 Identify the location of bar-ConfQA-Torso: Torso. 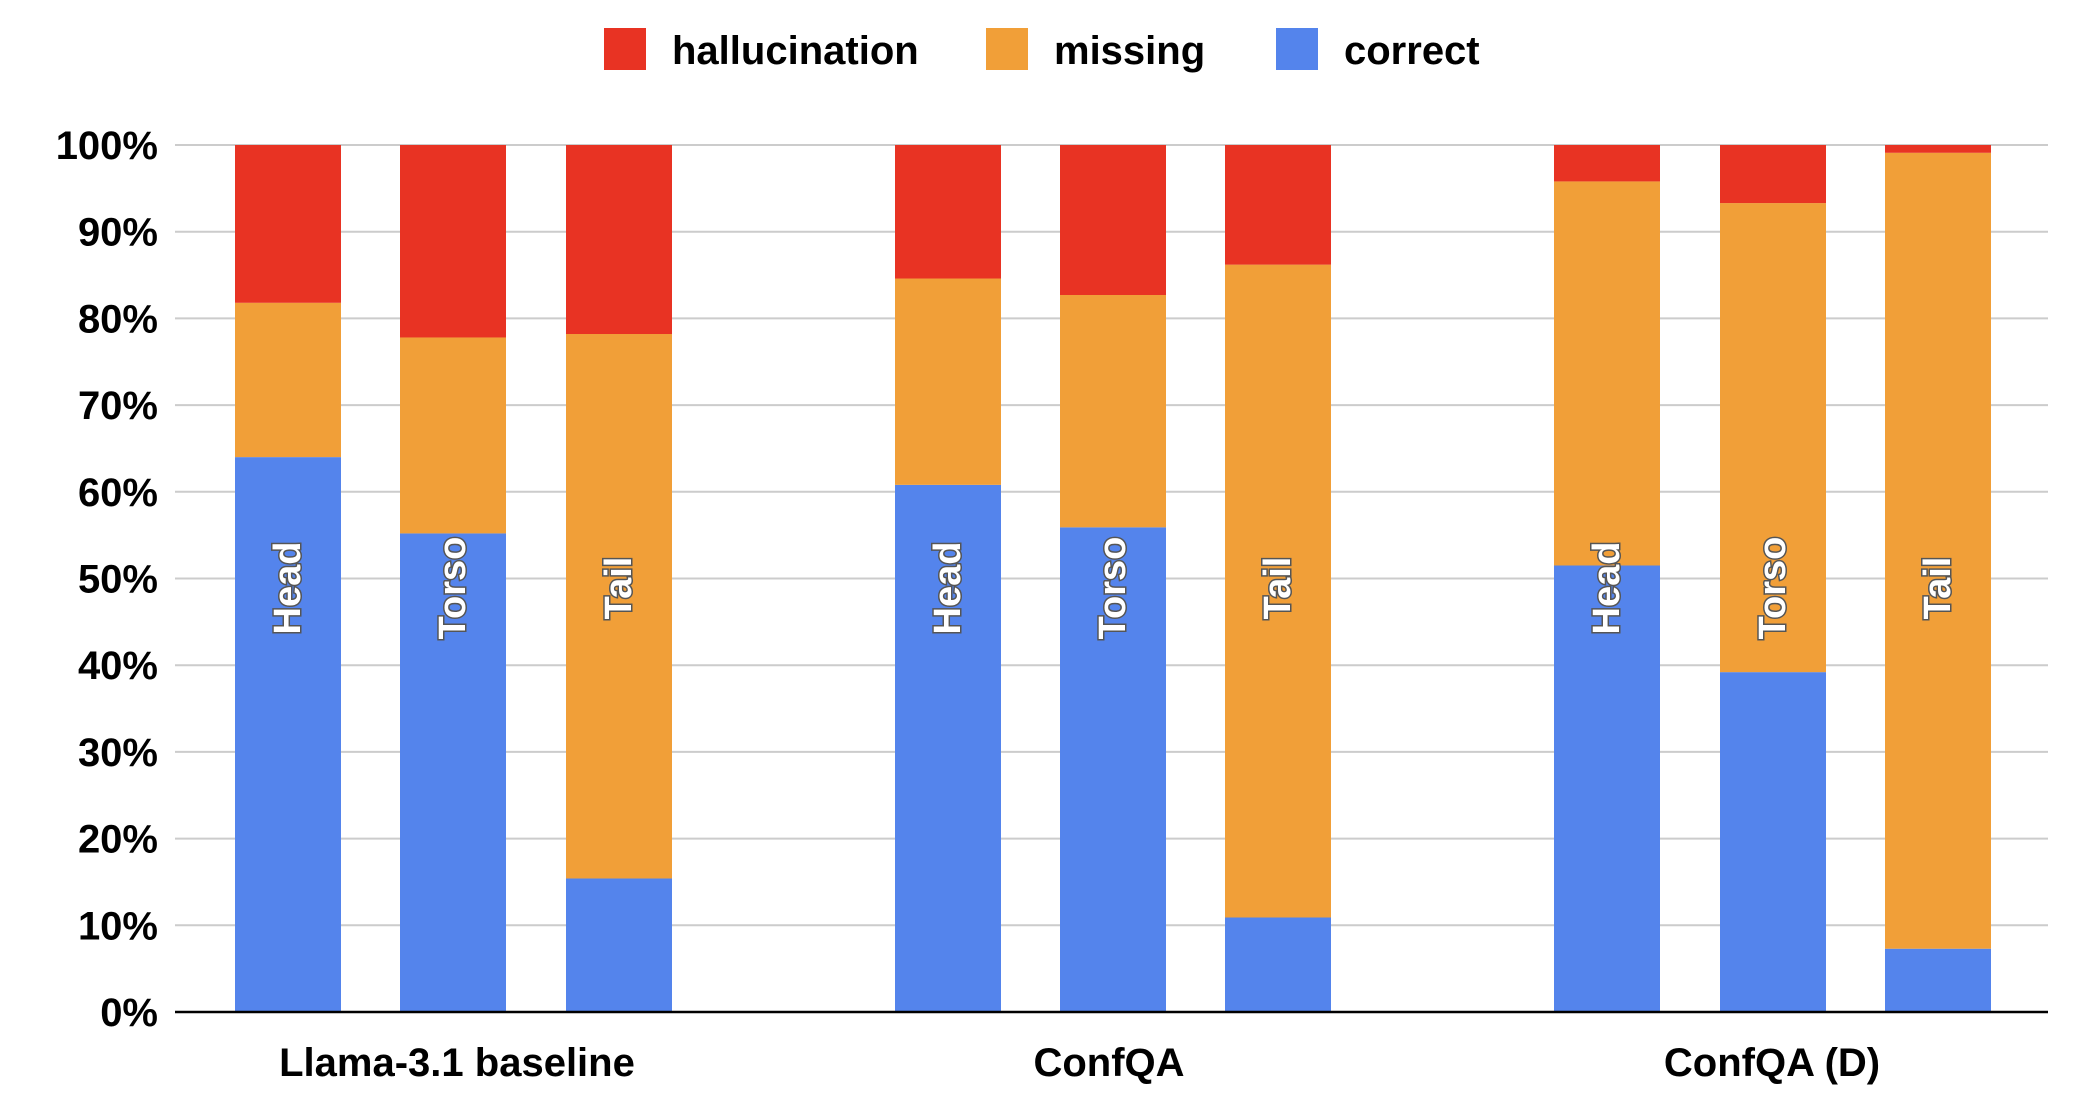
(1113, 578).